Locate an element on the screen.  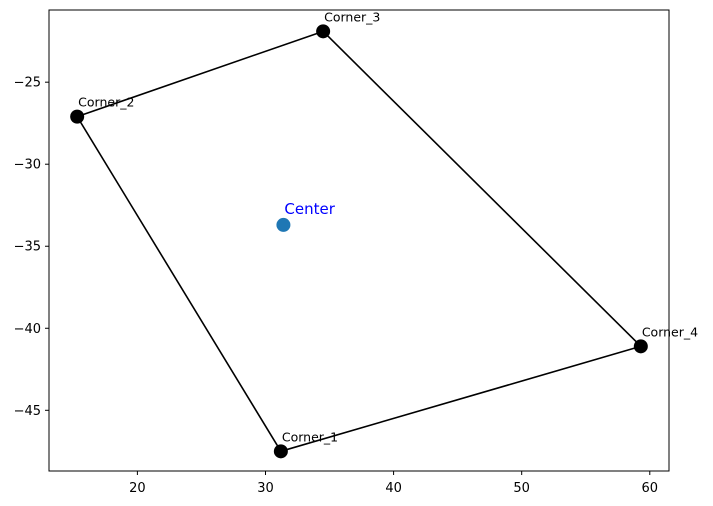
x-tick-label: 50 is located at coordinates (521, 488).